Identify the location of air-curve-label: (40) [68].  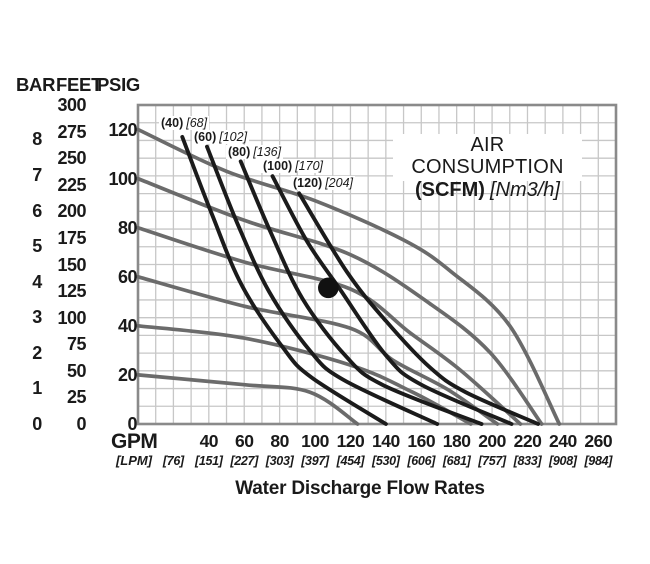
(184, 123).